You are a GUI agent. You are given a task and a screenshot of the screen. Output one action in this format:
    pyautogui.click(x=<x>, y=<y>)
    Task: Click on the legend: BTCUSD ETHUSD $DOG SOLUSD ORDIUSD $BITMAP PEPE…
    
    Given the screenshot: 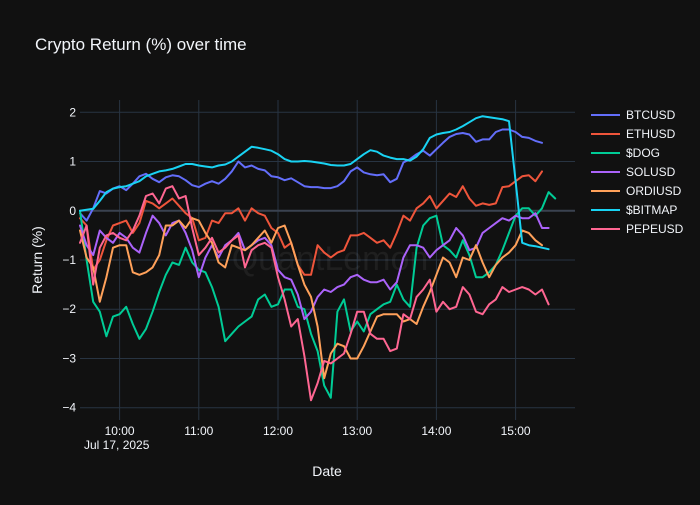 What is the action you would take?
    pyautogui.click(x=637, y=172)
    